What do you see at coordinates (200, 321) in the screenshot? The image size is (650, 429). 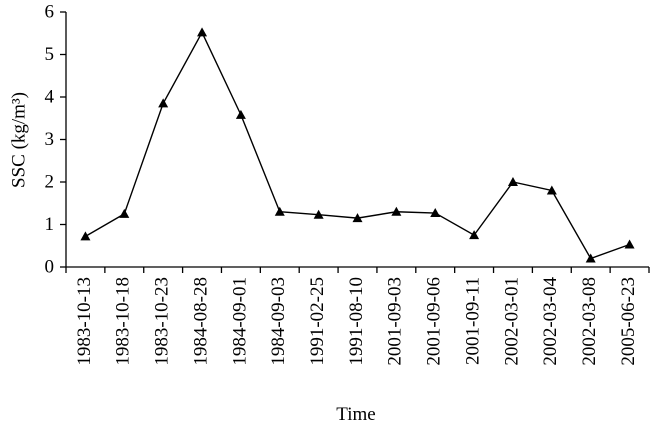 I see `x-tick-label: 1984-08-28` at bounding box center [200, 321].